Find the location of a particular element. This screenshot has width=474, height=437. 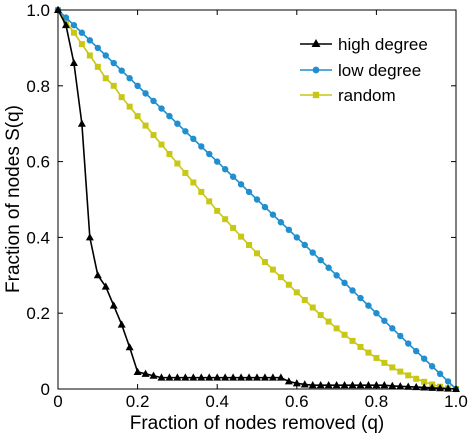

legend-marker-square is located at coordinates (316, 95).